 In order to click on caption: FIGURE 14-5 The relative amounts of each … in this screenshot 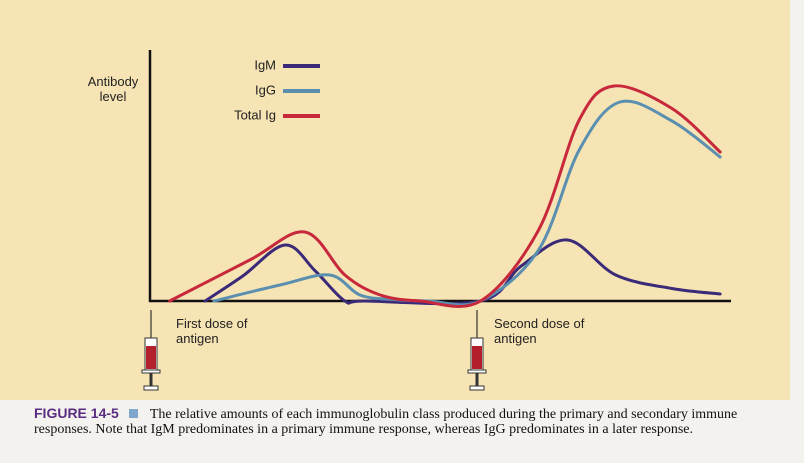, I will do `click(414, 421)`.